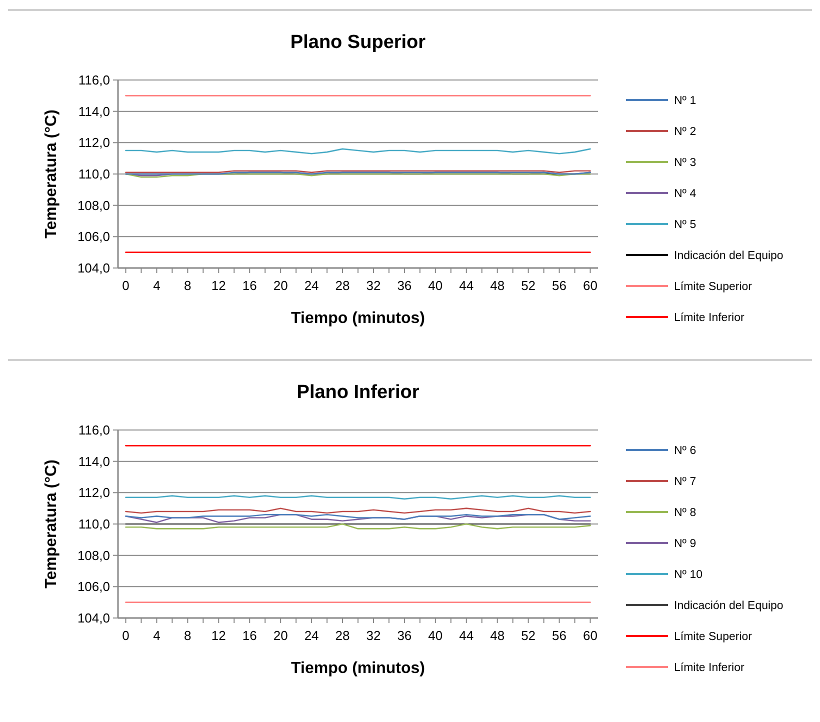 The image size is (820, 722). I want to click on legend-label: Nº 1, so click(685, 101).